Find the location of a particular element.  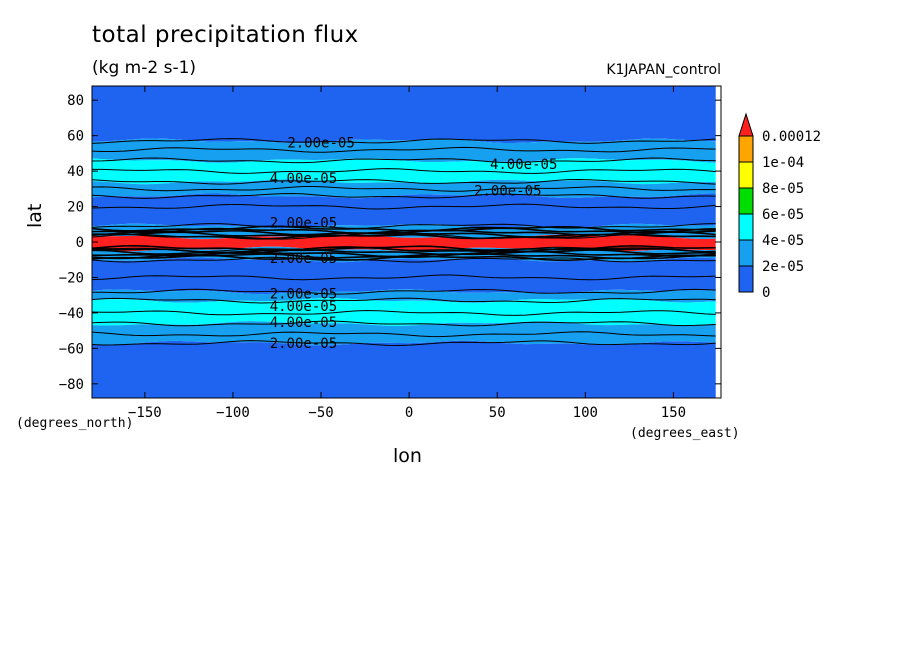

x-tick-label: 150 is located at coordinates (673, 413).